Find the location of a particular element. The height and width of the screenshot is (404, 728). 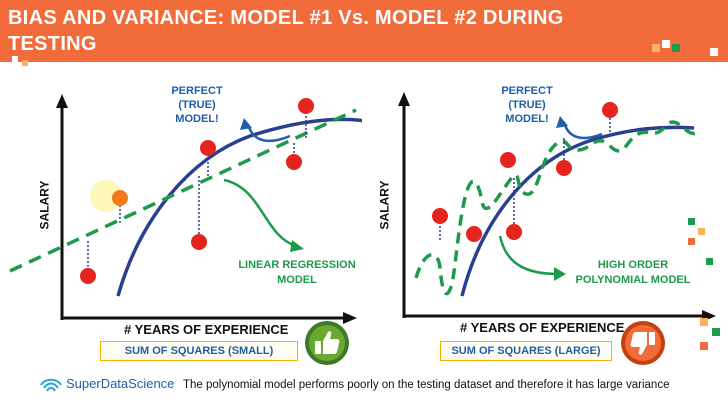

model-label-line: MODEL is located at coordinates (297, 280).